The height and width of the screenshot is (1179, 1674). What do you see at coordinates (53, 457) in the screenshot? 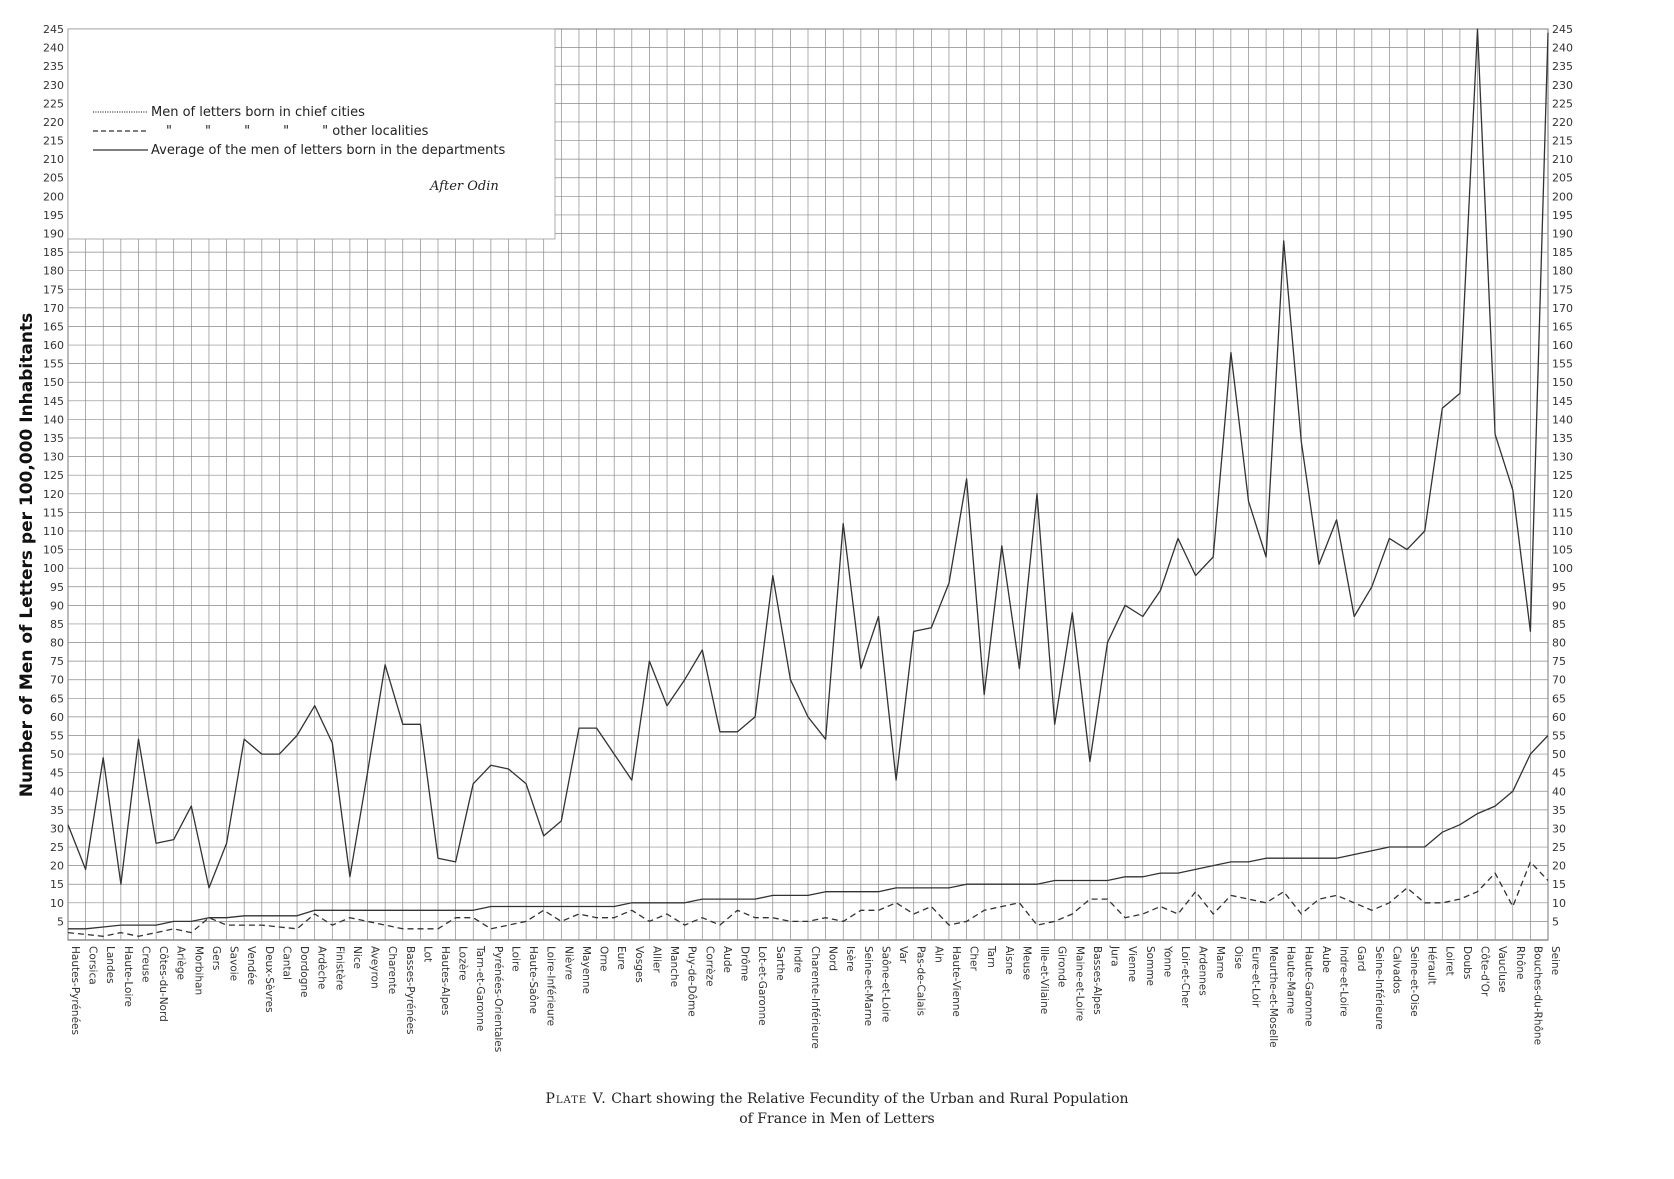
I see `y-tick-label-left: 130` at bounding box center [53, 457].